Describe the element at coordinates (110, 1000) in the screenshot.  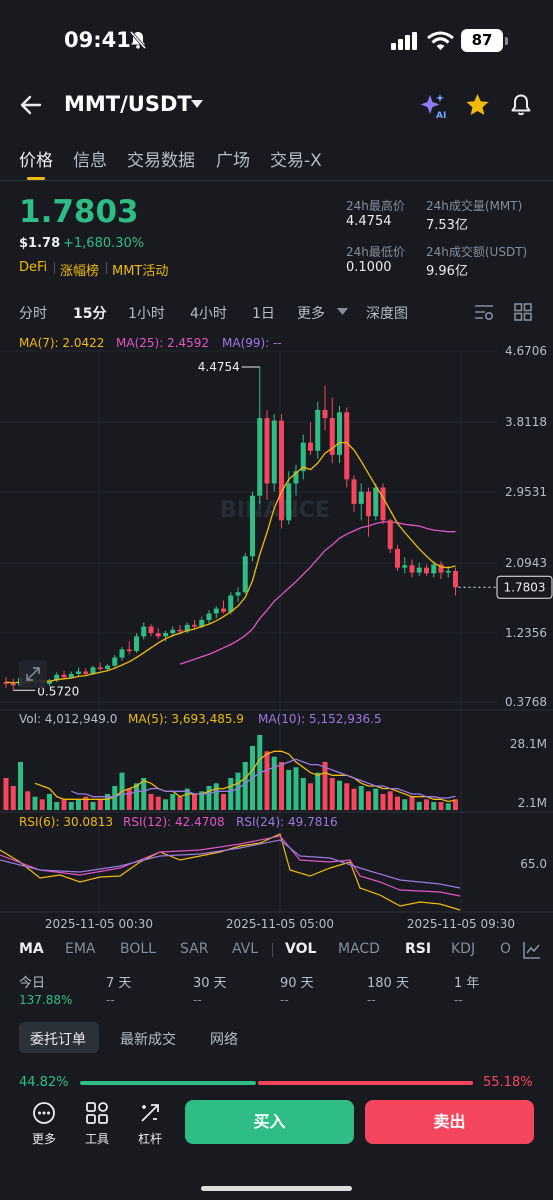
I see `period-7d-value: --` at that location.